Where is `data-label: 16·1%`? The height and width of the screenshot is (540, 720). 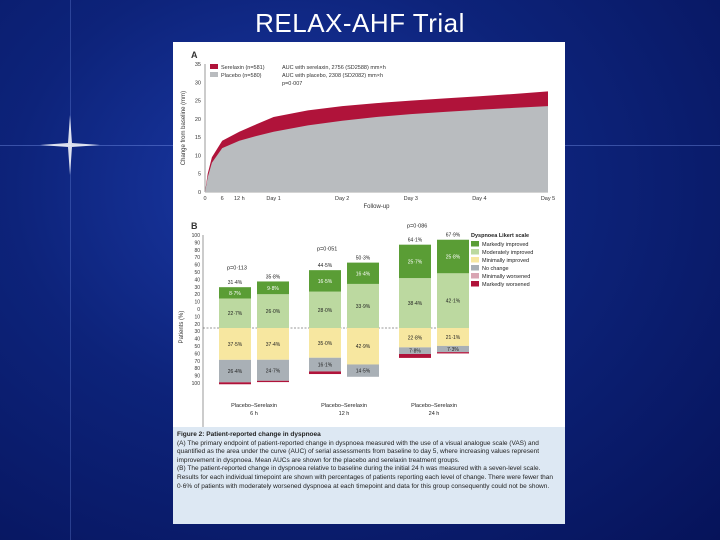
data-label: 16·1% is located at coordinates (325, 366).